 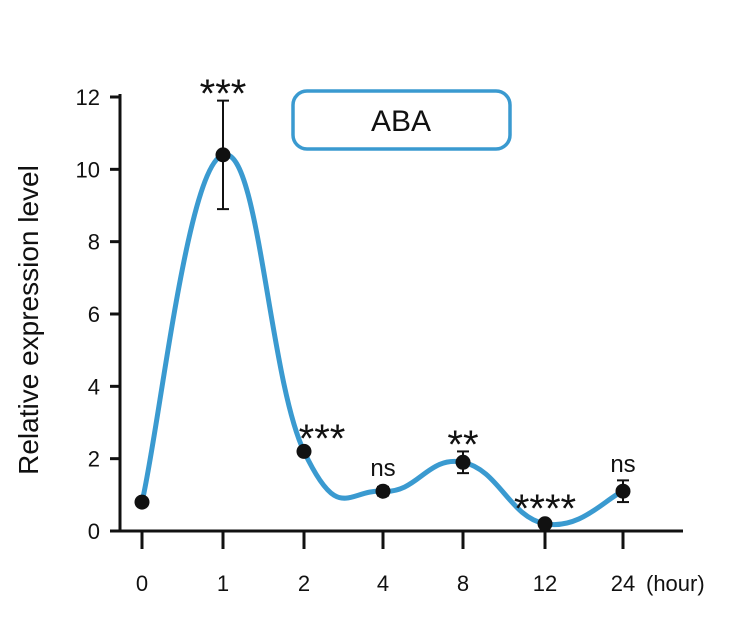 What do you see at coordinates (94, 242) in the screenshot?
I see `y-tick-label: 8` at bounding box center [94, 242].